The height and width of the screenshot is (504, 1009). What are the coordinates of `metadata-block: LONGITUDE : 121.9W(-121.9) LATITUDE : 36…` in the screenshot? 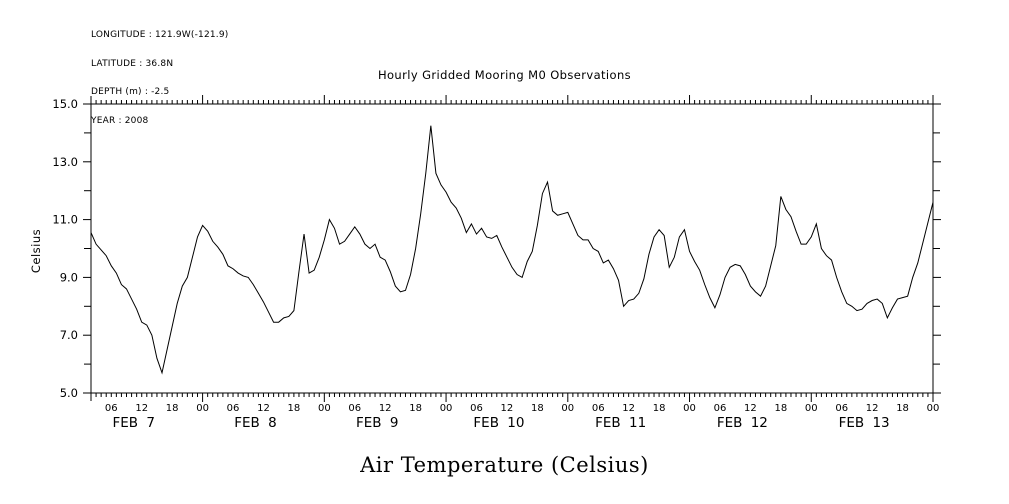 It's located at (160, 74).